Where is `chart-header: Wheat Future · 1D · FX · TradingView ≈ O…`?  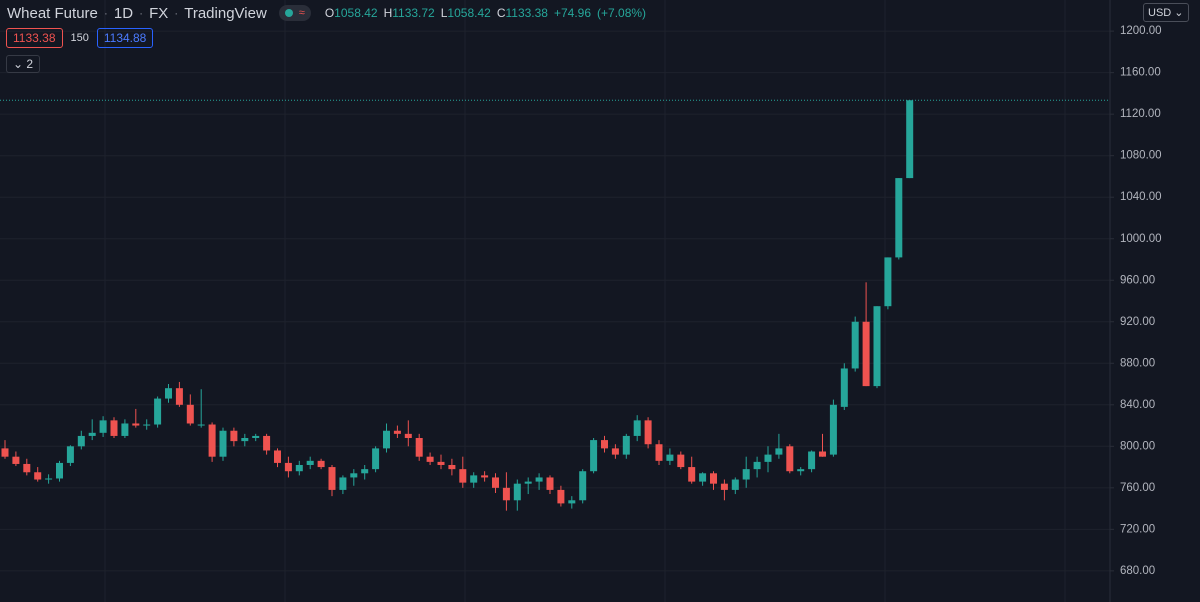 chart-header: Wheat Future · 1D · FX · TradingView ≈ O… is located at coordinates (326, 13).